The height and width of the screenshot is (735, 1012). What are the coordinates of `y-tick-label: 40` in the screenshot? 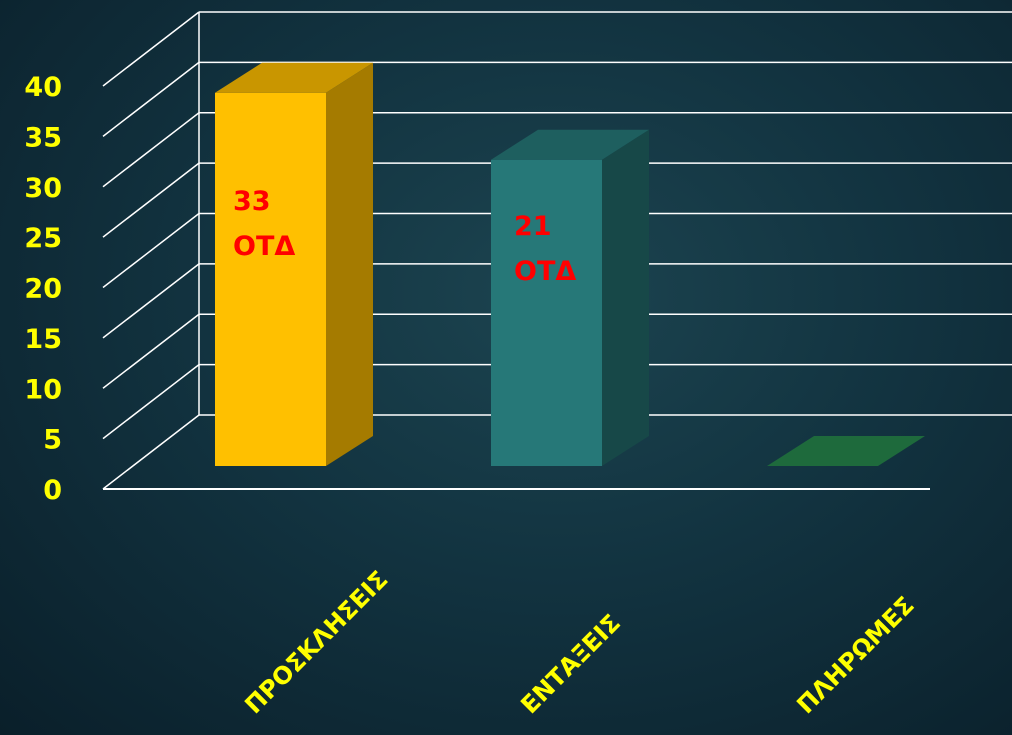 It's located at (43, 87).